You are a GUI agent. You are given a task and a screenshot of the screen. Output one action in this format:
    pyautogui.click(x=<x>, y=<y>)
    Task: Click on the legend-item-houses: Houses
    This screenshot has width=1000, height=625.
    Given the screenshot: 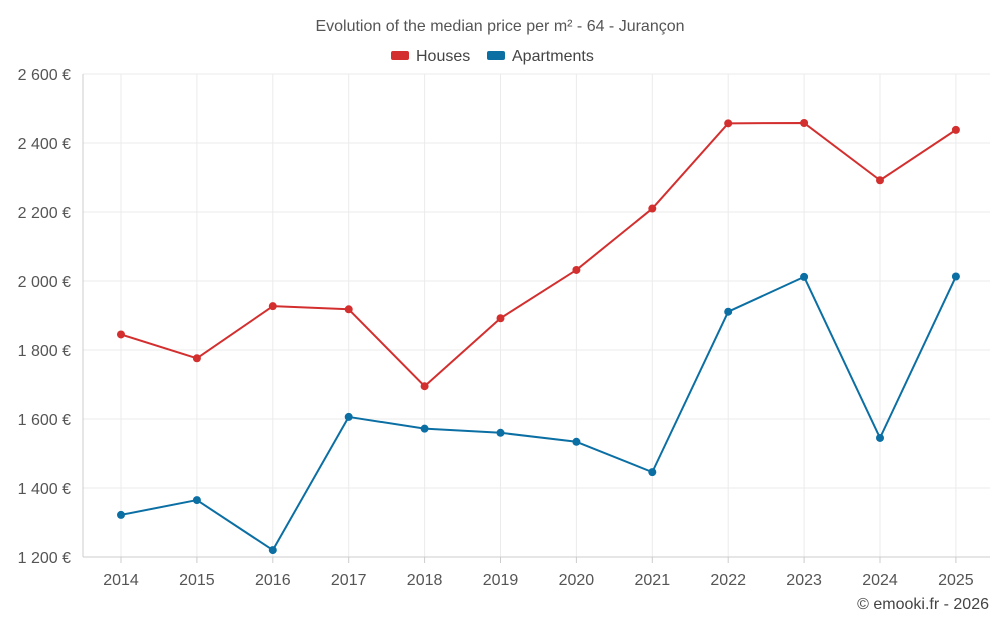 What is the action you would take?
    pyautogui.click(x=430, y=56)
    